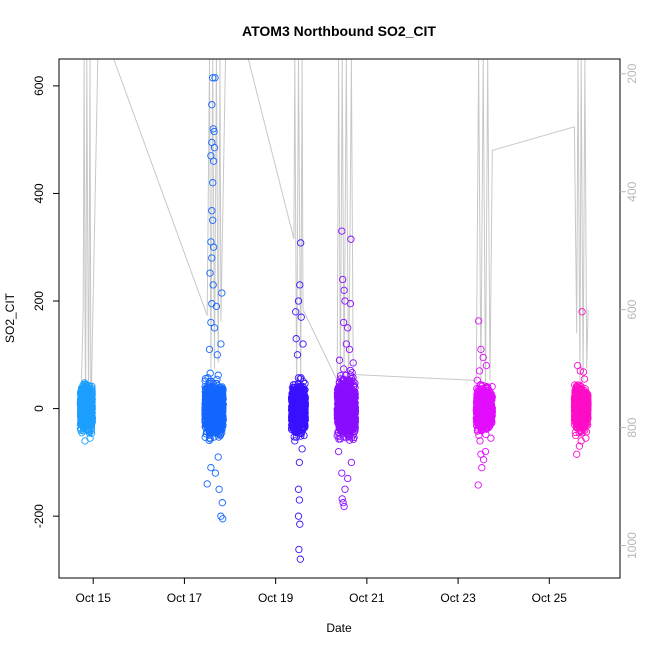 This screenshot has height=650, width=650. I want to click on x-tick-label: Oct 25, so click(550, 598).